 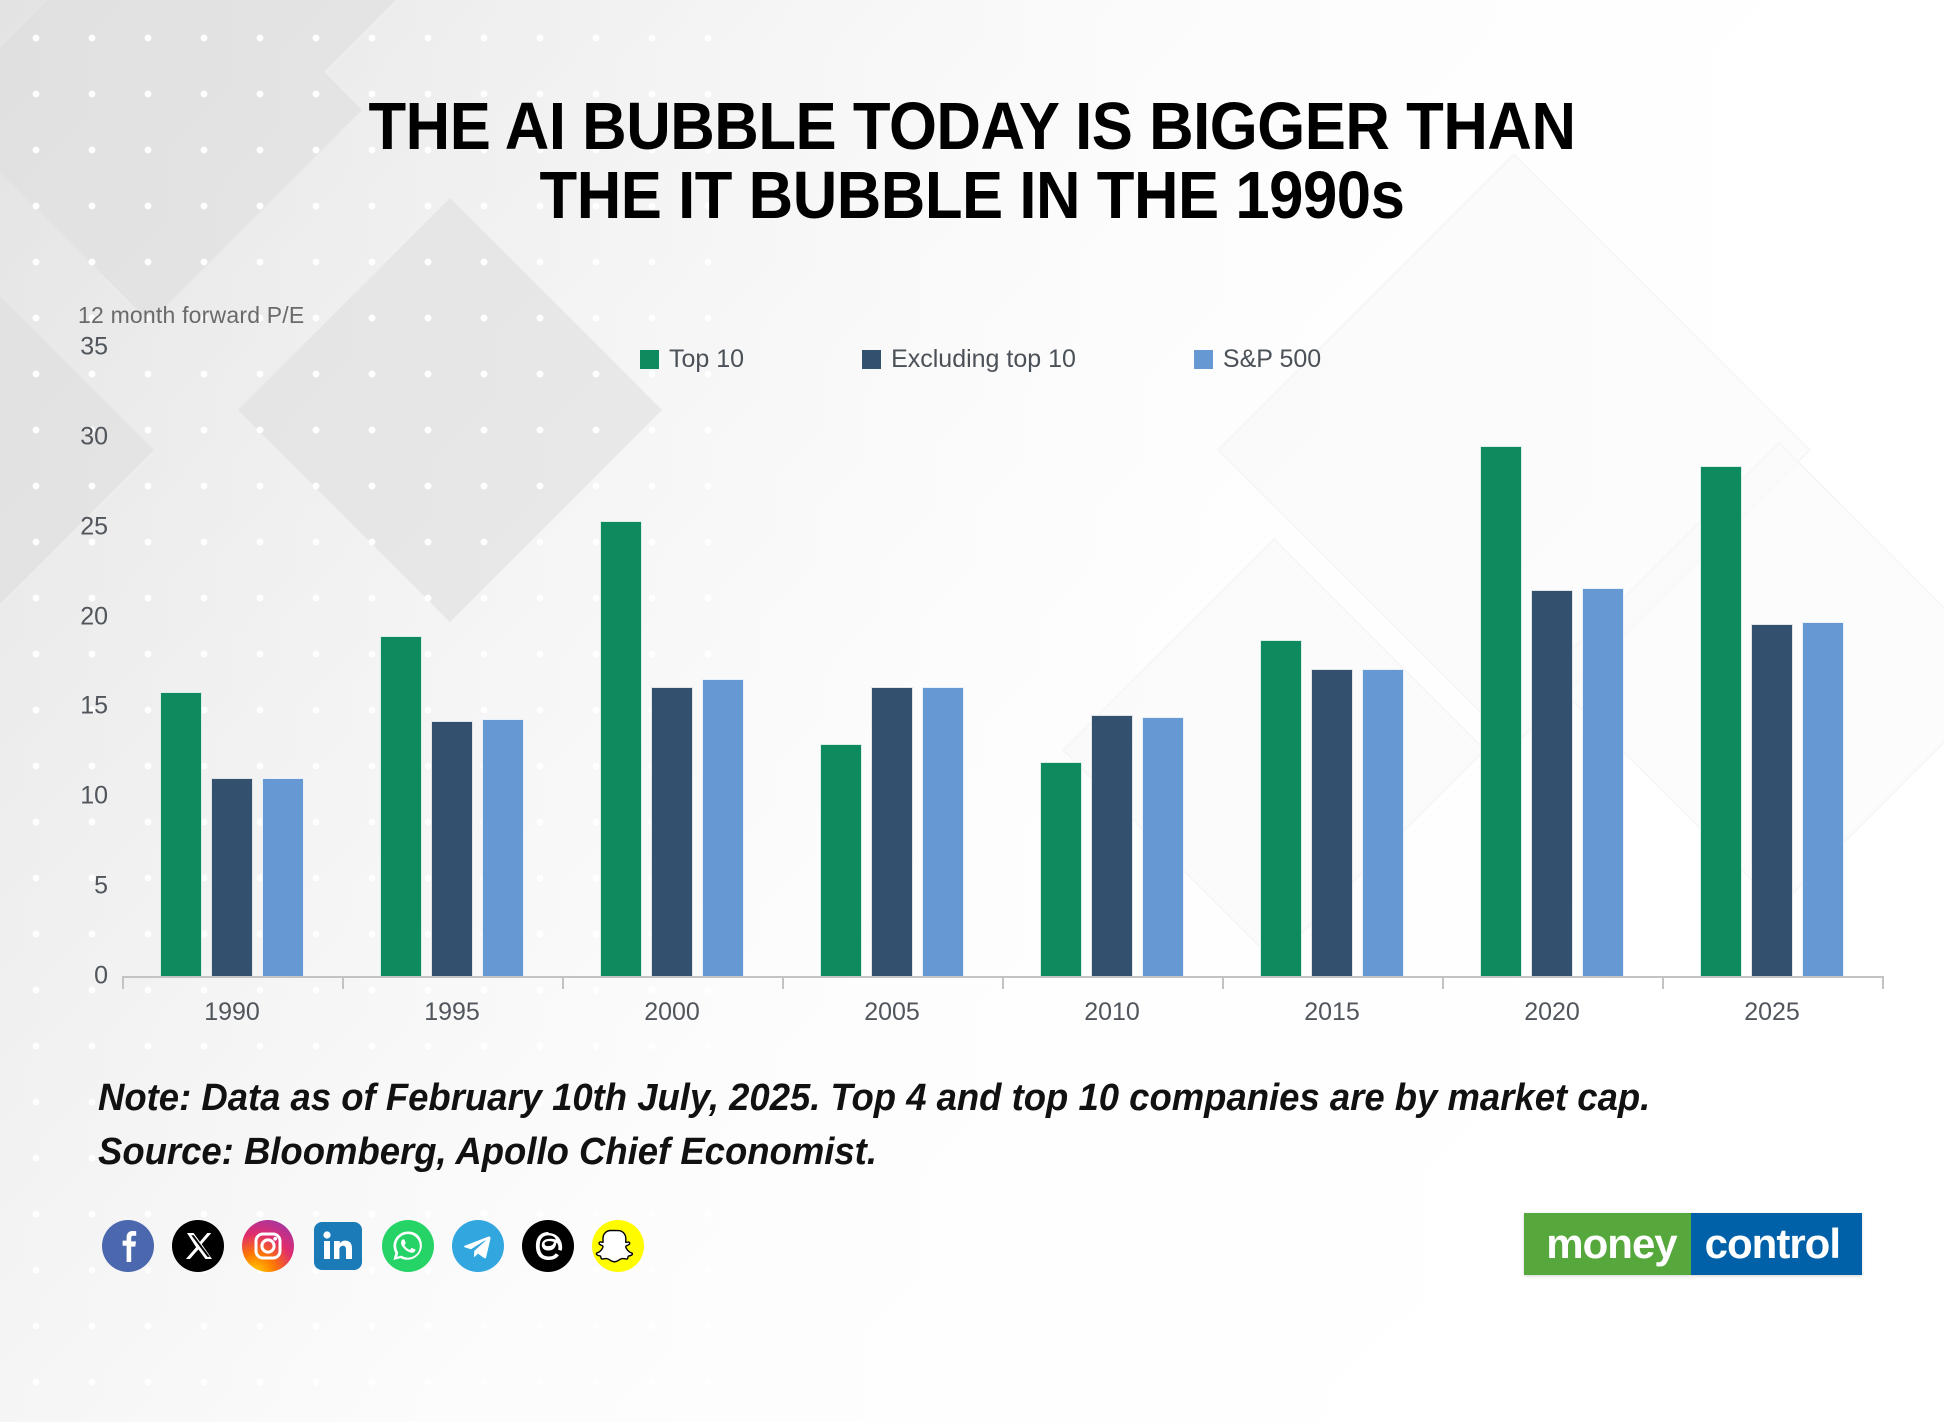 What do you see at coordinates (1552, 1012) in the screenshot?
I see `x-axis-tick-label: 2020` at bounding box center [1552, 1012].